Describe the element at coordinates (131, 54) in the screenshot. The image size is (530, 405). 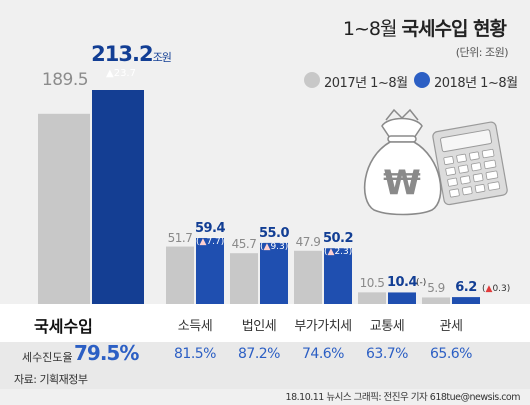
I see `total-value-2018: 213.2조원` at that location.